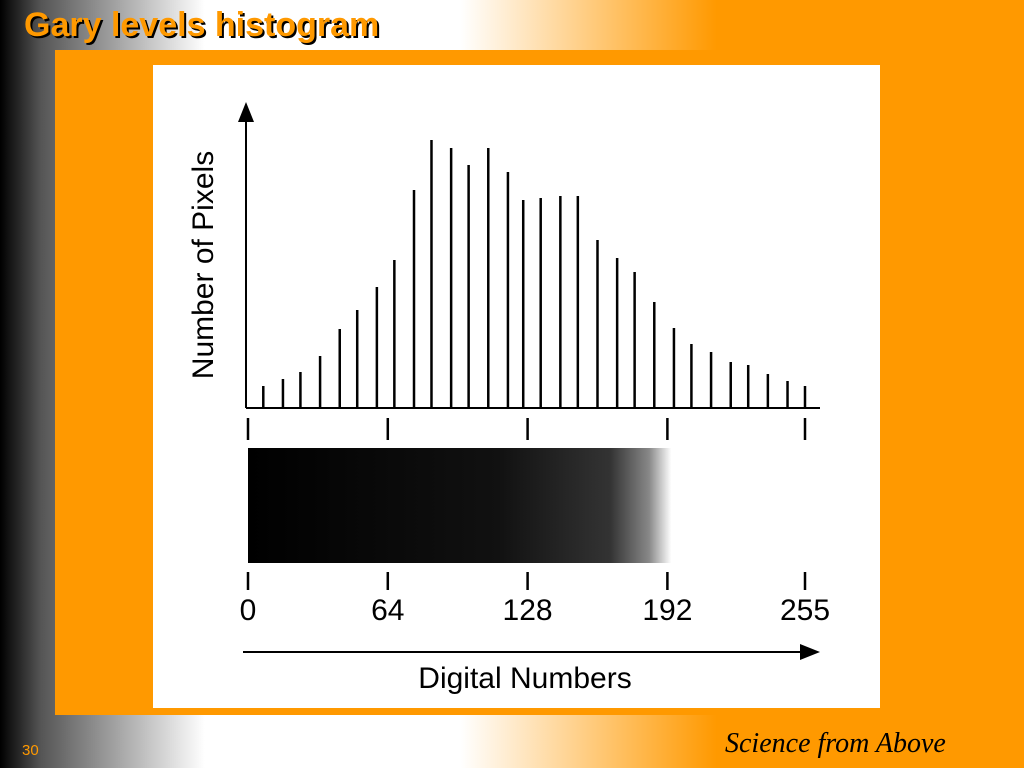  What do you see at coordinates (202, 25) in the screenshot?
I see `slide-title: Gary levels histogram` at bounding box center [202, 25].